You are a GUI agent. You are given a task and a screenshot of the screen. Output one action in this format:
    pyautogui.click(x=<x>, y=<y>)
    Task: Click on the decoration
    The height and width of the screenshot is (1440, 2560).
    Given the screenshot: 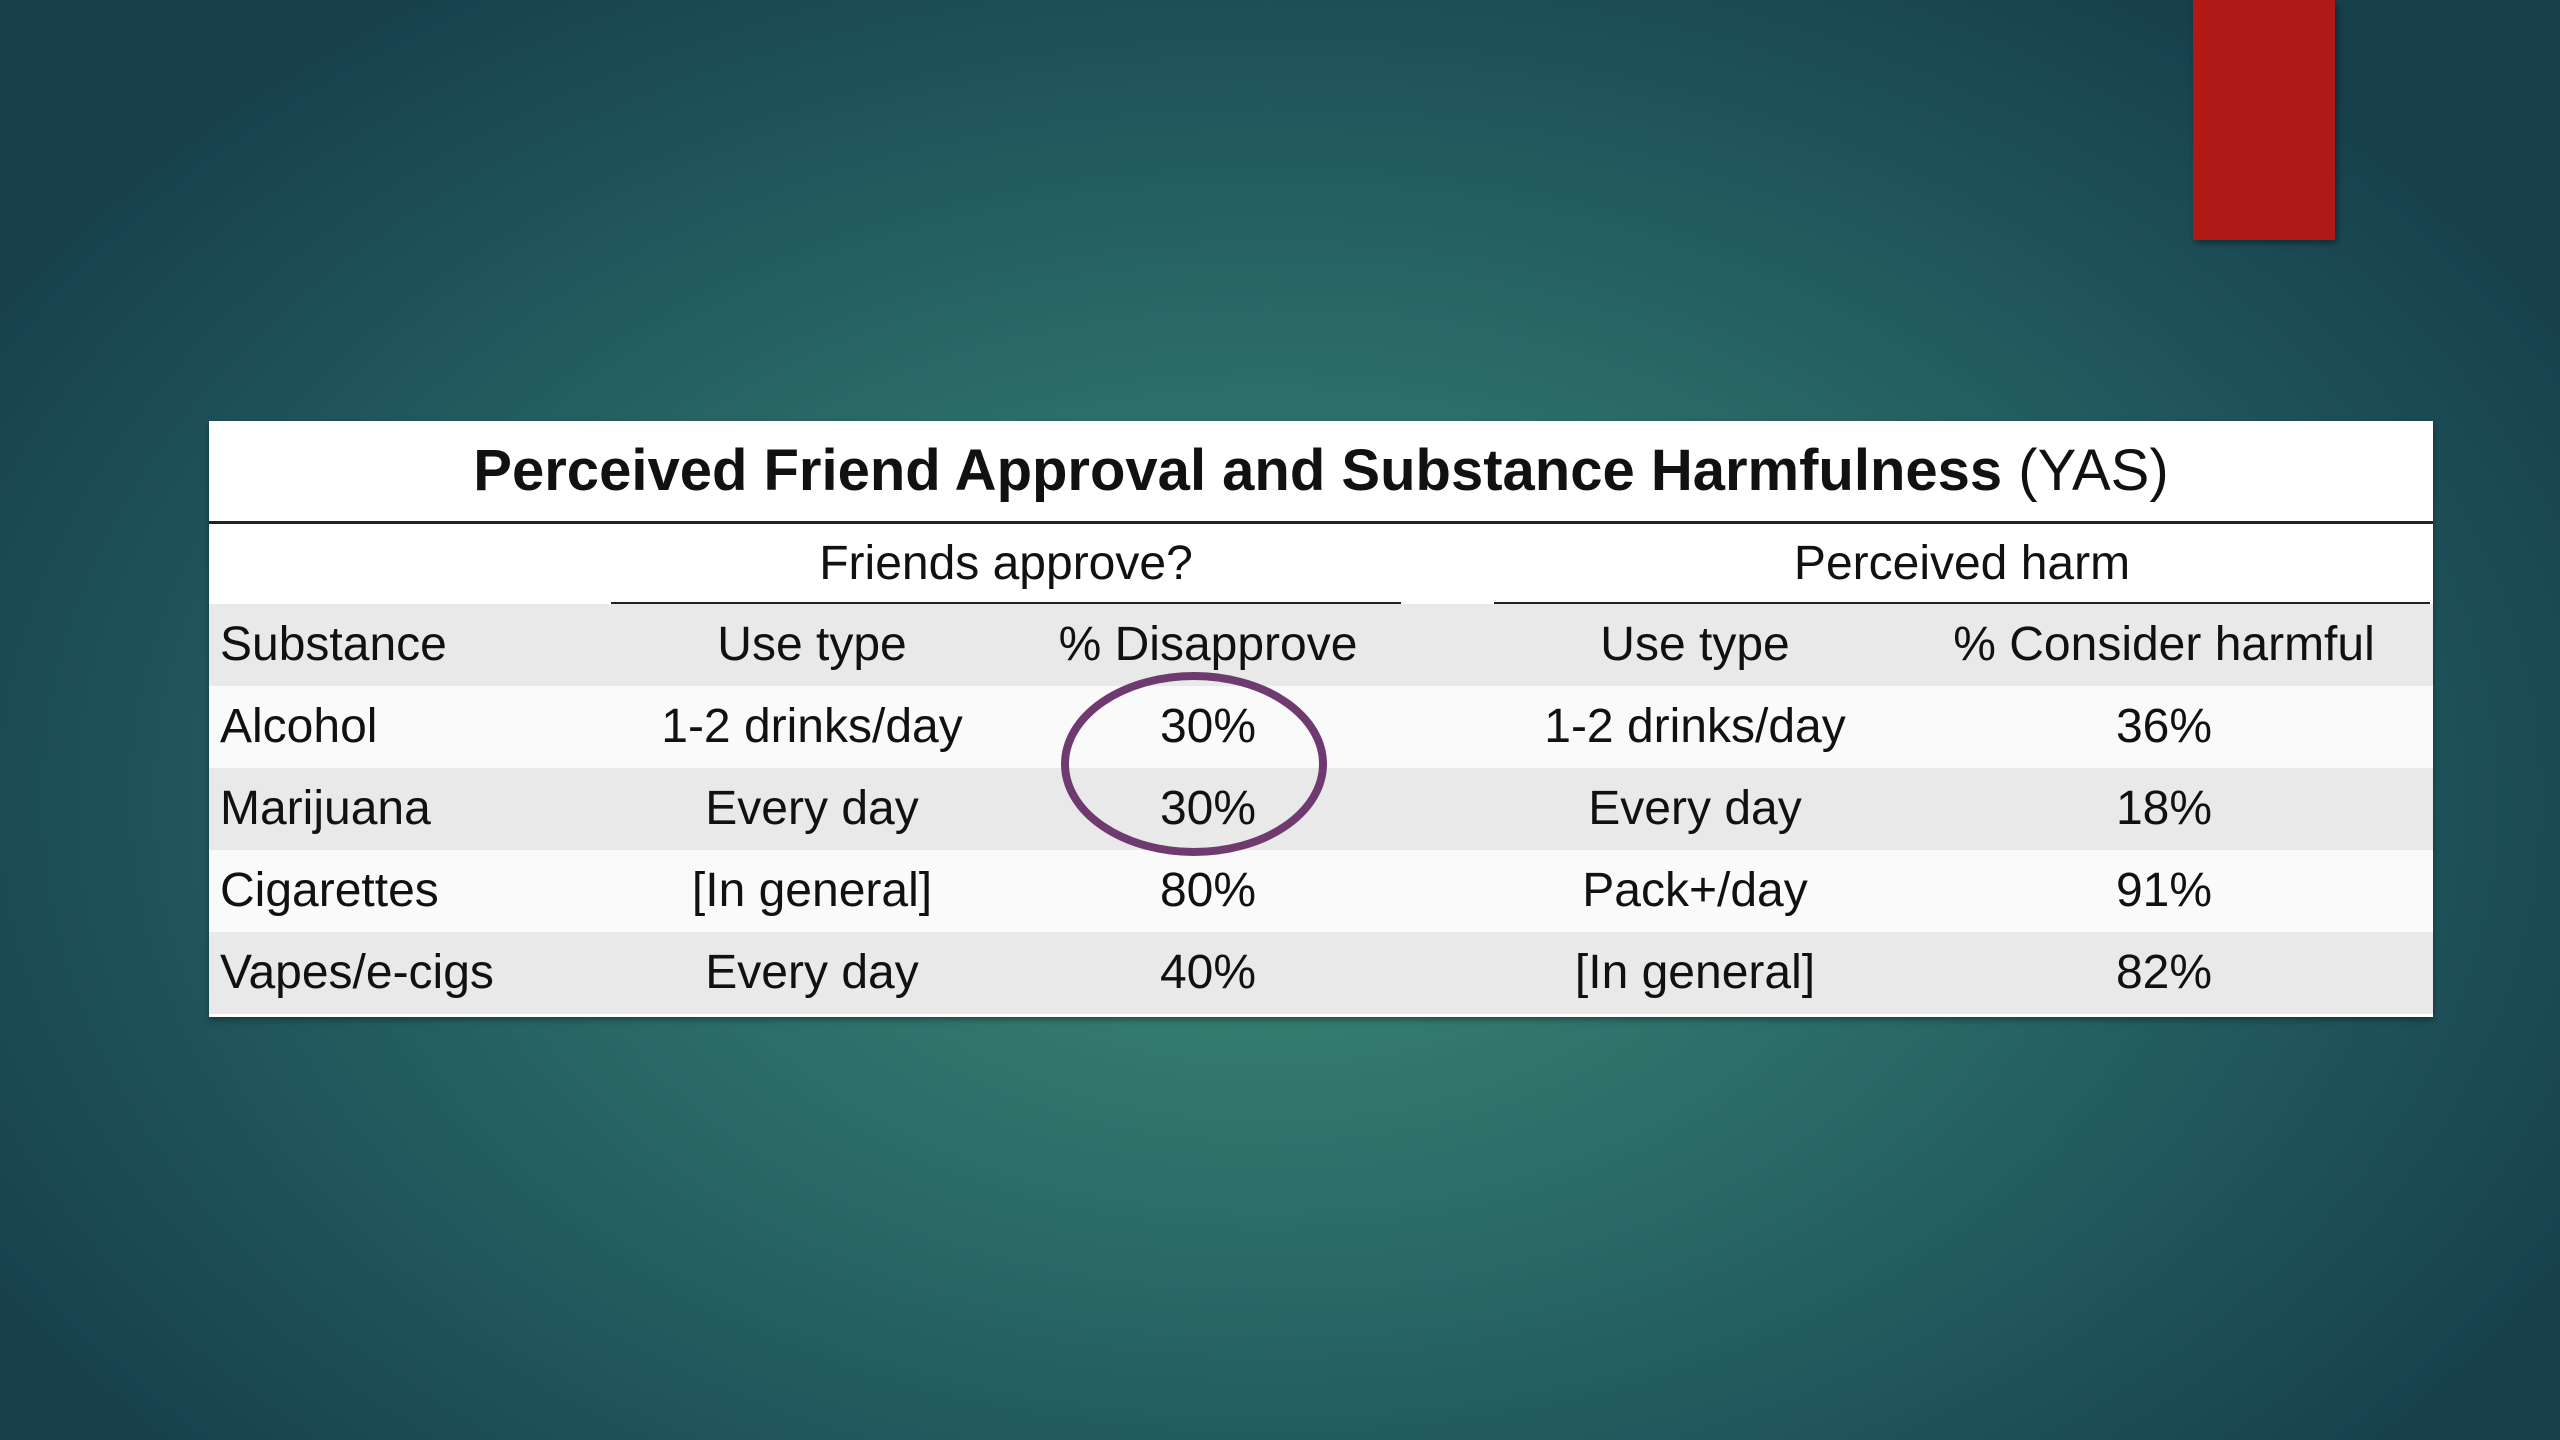 What is the action you would take?
    pyautogui.click(x=2264, y=120)
    